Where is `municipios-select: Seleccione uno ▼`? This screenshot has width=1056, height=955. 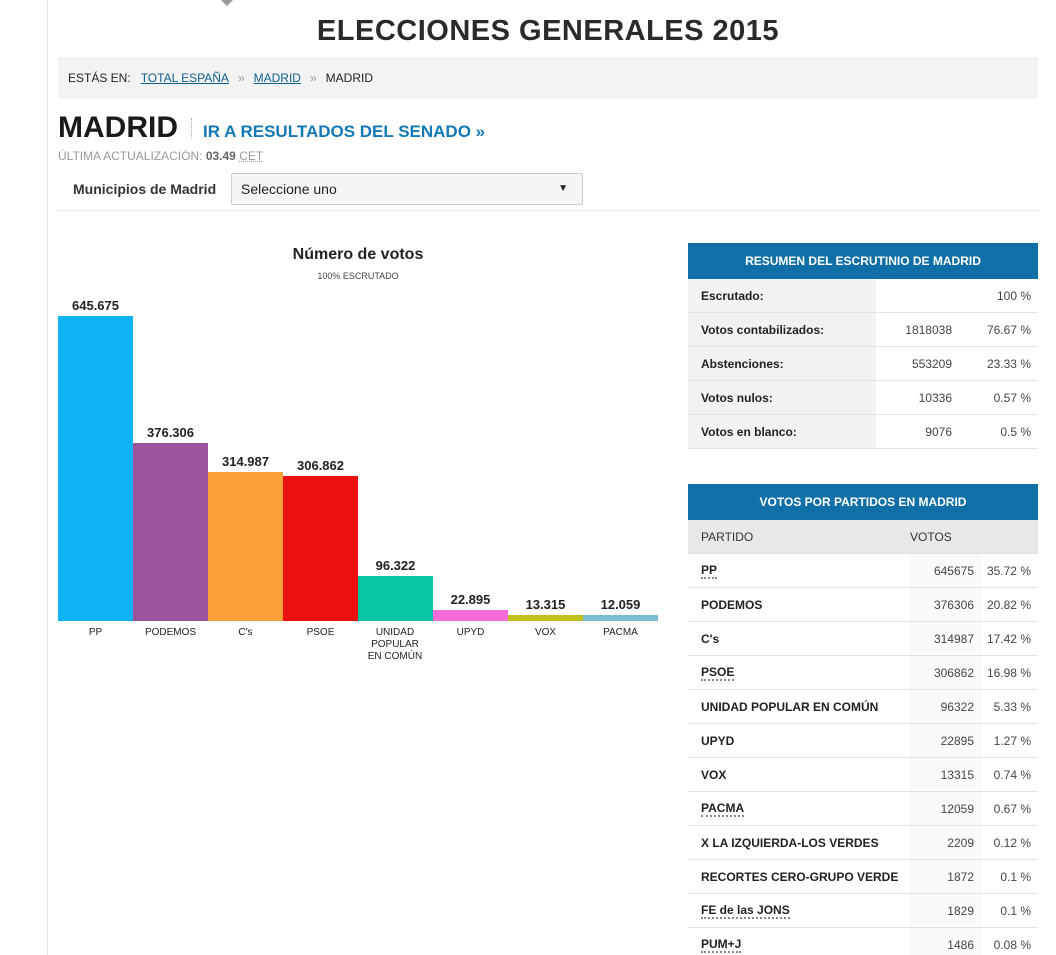
municipios-select: Seleccione uno ▼ is located at coordinates (407, 188).